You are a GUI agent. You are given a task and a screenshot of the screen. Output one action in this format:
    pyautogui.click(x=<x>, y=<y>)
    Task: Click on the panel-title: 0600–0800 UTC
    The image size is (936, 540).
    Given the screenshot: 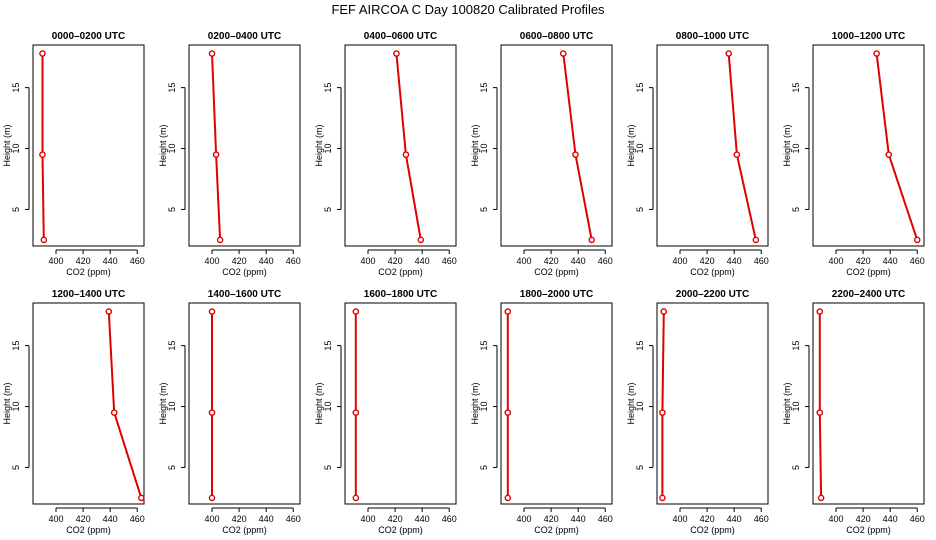 What is the action you would take?
    pyautogui.click(x=556, y=36)
    